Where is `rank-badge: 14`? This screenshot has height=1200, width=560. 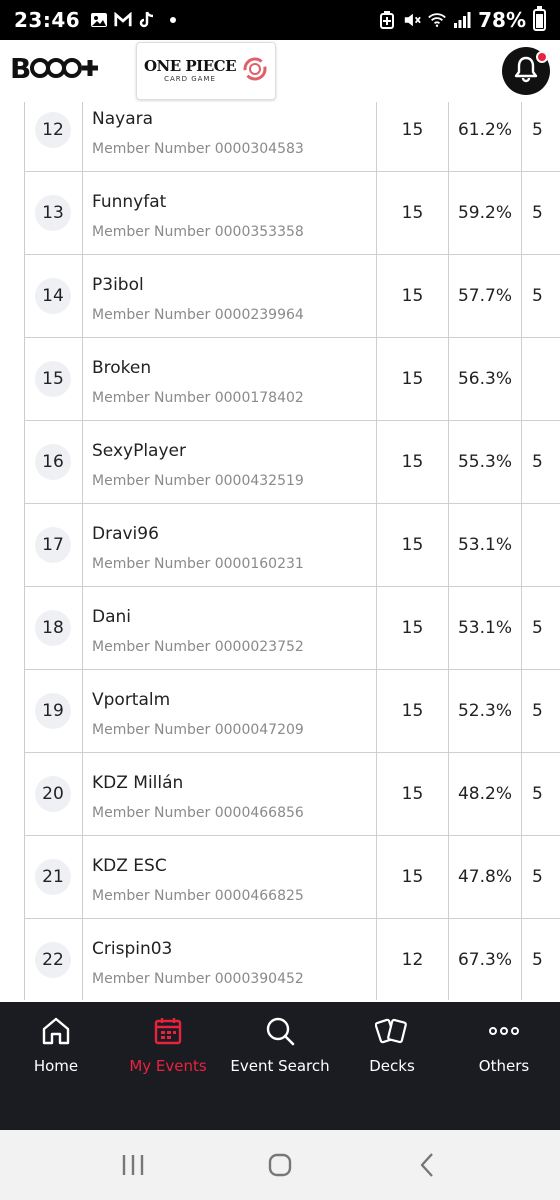 rank-badge: 14 is located at coordinates (53, 296).